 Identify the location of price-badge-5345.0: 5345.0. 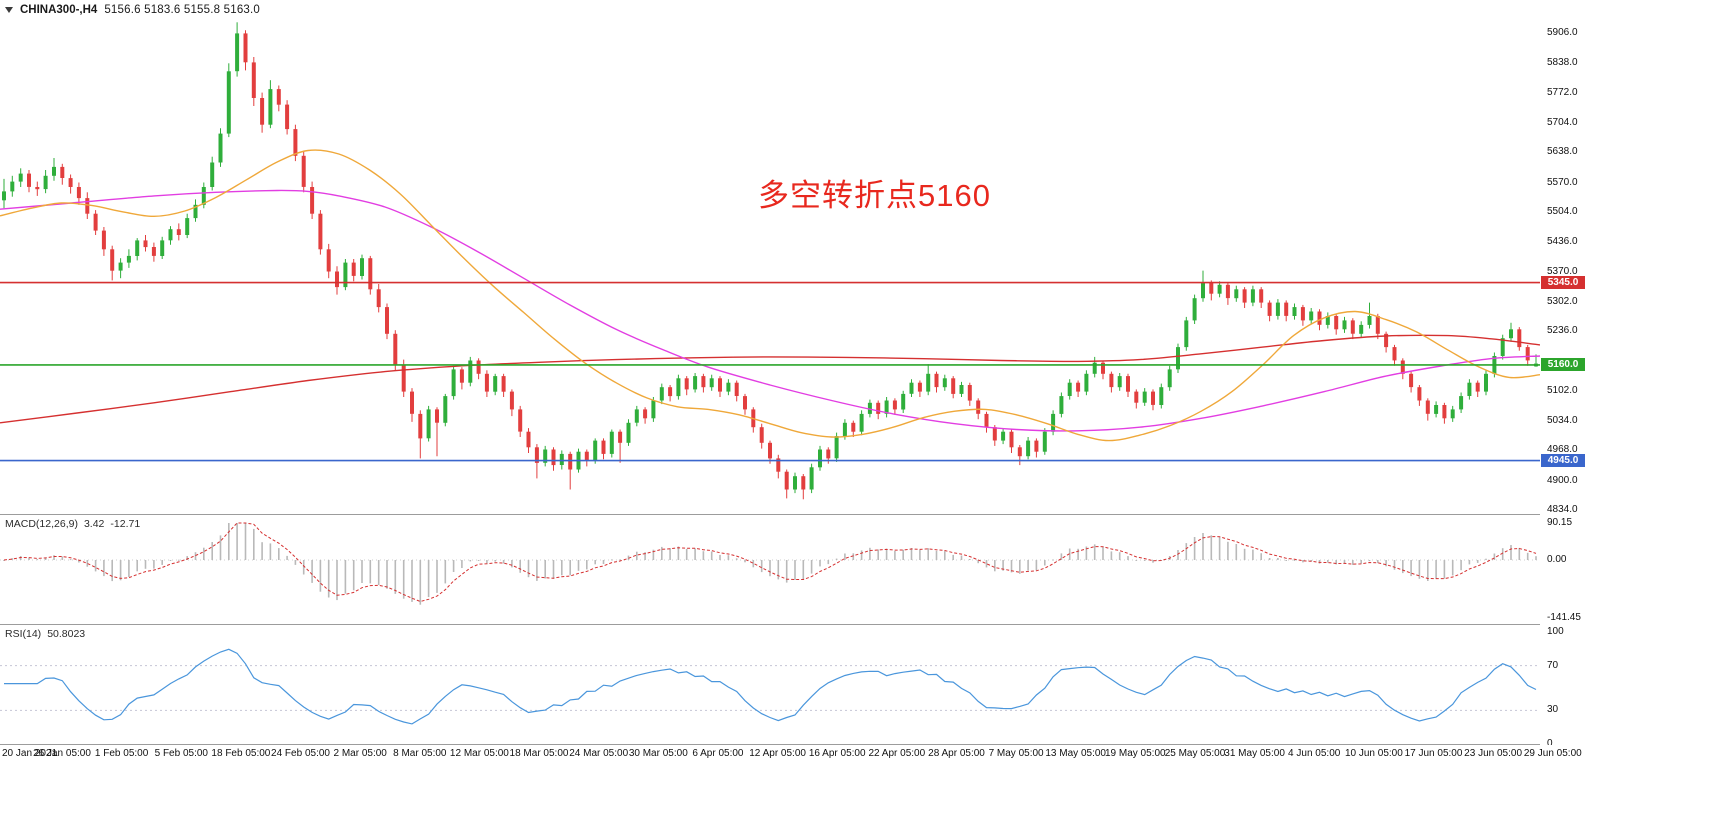
(1563, 283).